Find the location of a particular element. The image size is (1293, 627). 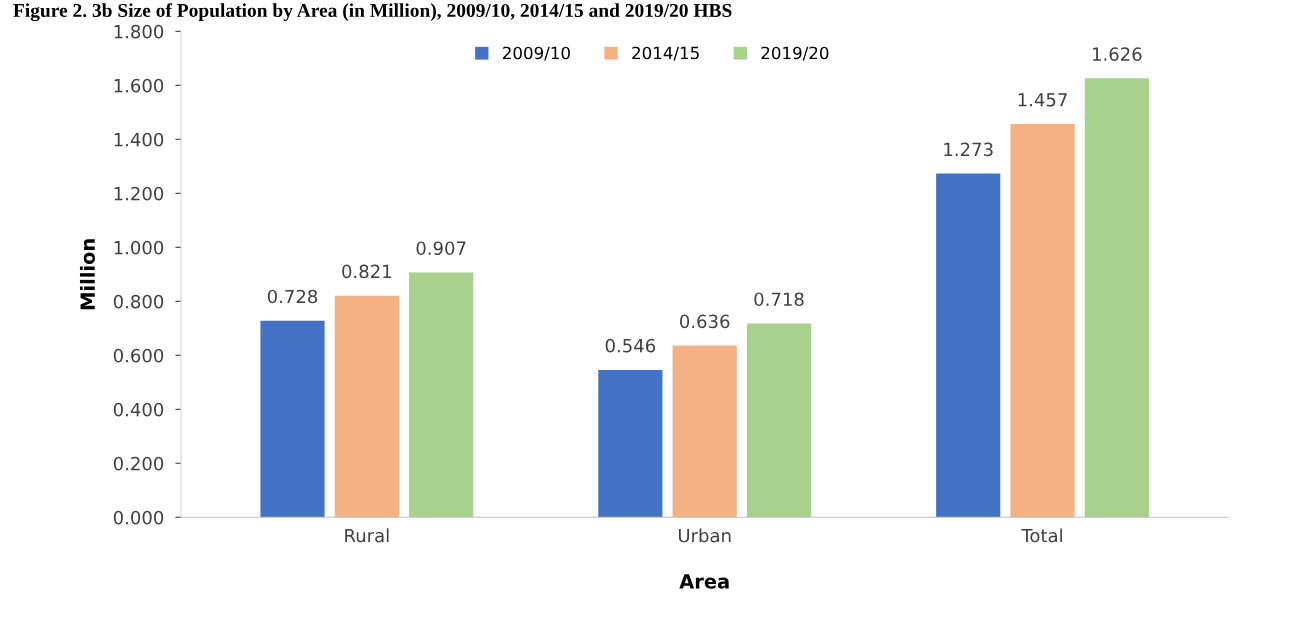

data-label: 1.457 is located at coordinates (1042, 100).